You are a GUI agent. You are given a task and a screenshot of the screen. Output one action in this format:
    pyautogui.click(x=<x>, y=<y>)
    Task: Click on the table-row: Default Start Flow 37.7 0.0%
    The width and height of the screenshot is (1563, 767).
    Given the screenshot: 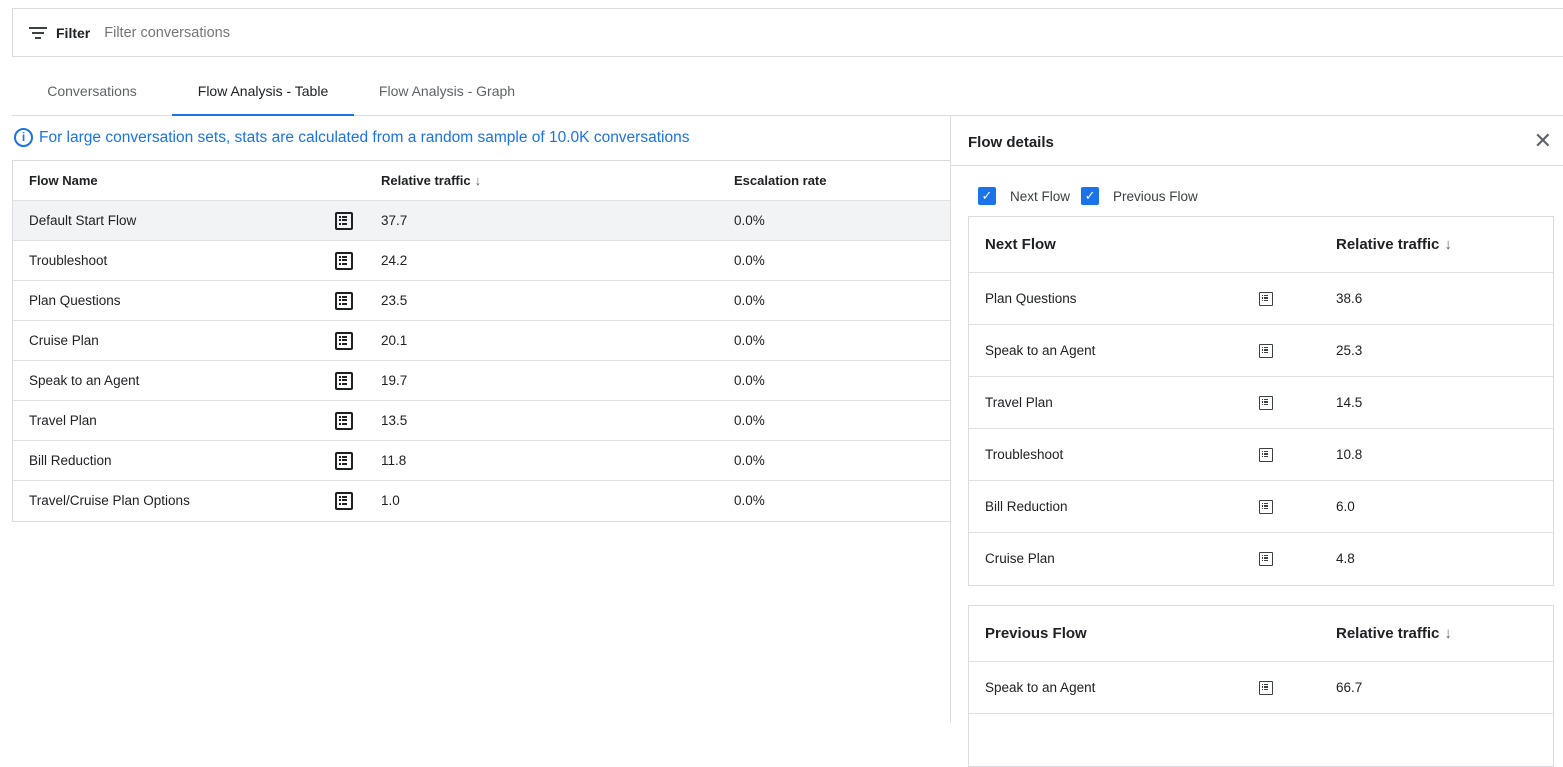 What is the action you would take?
    pyautogui.click(x=482, y=221)
    